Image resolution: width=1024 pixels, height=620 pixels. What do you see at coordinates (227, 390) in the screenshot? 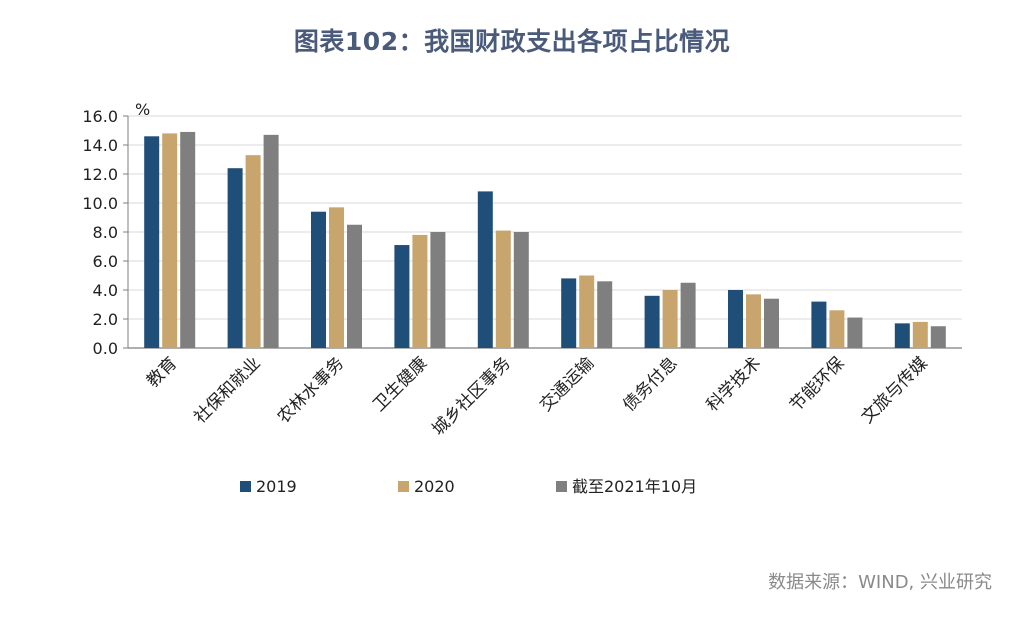
I see `category-label: 社保和就业` at bounding box center [227, 390].